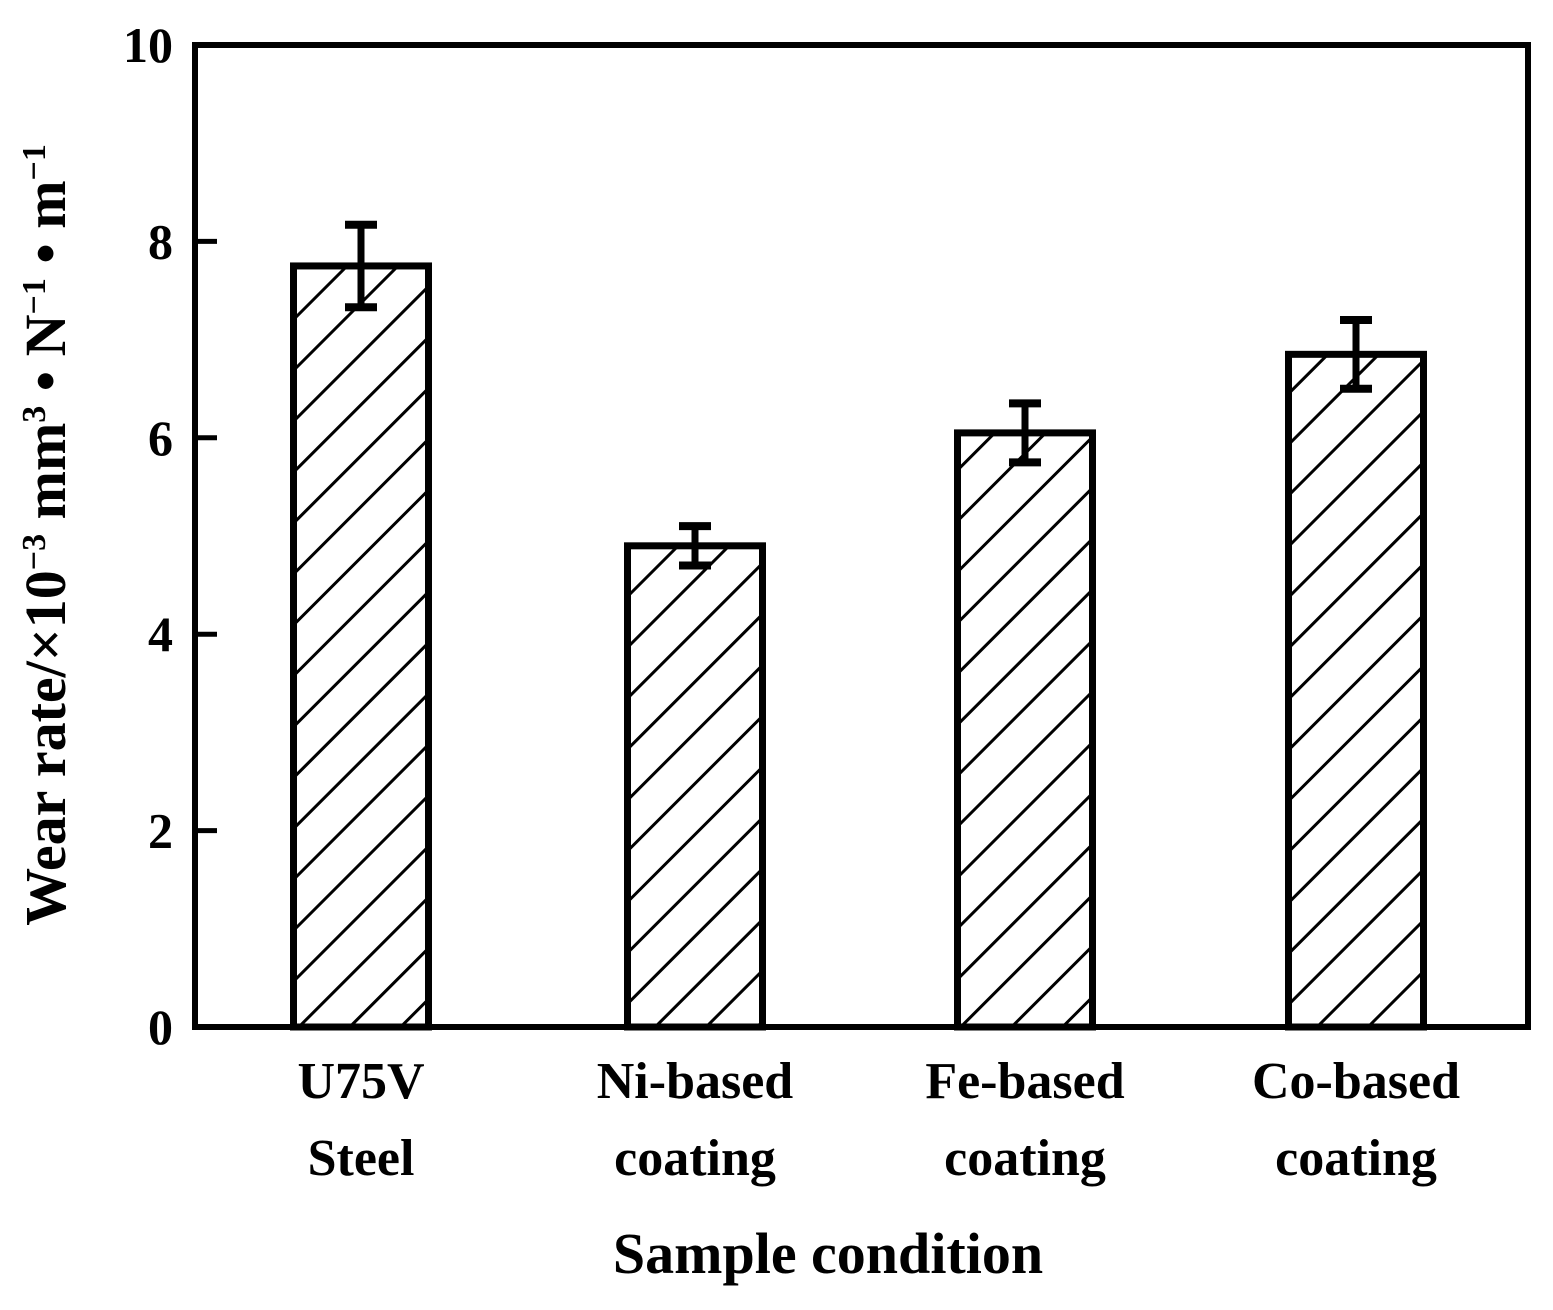  I want to click on y-tick-label-1: 2, so click(160, 831).